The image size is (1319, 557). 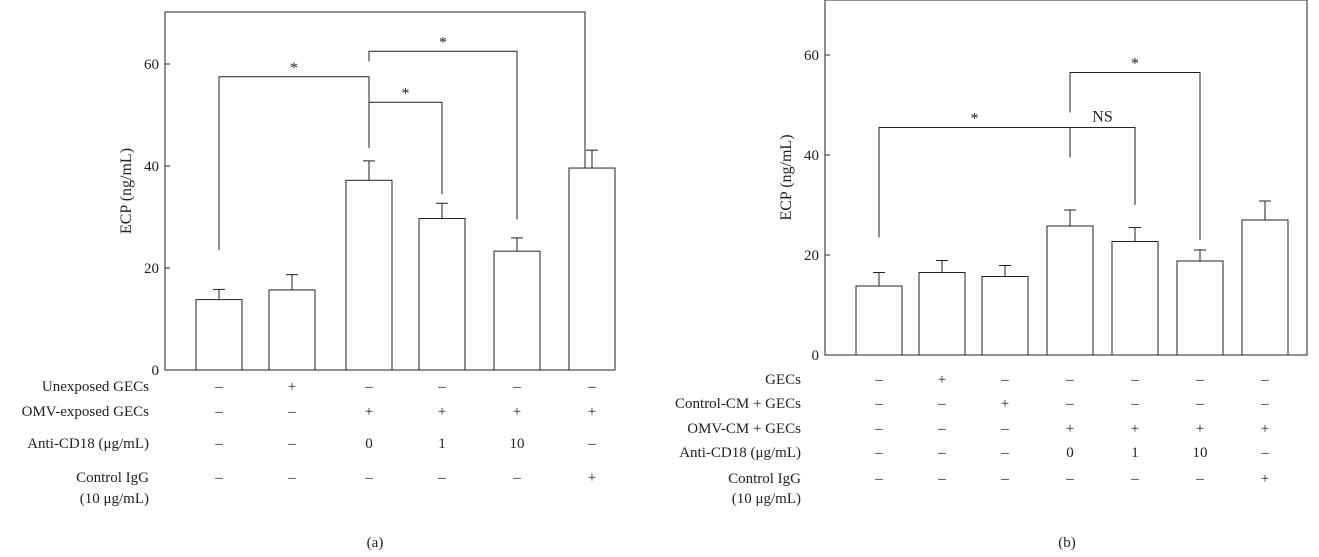 I want to click on significance-label: NS, so click(x=1102, y=117).